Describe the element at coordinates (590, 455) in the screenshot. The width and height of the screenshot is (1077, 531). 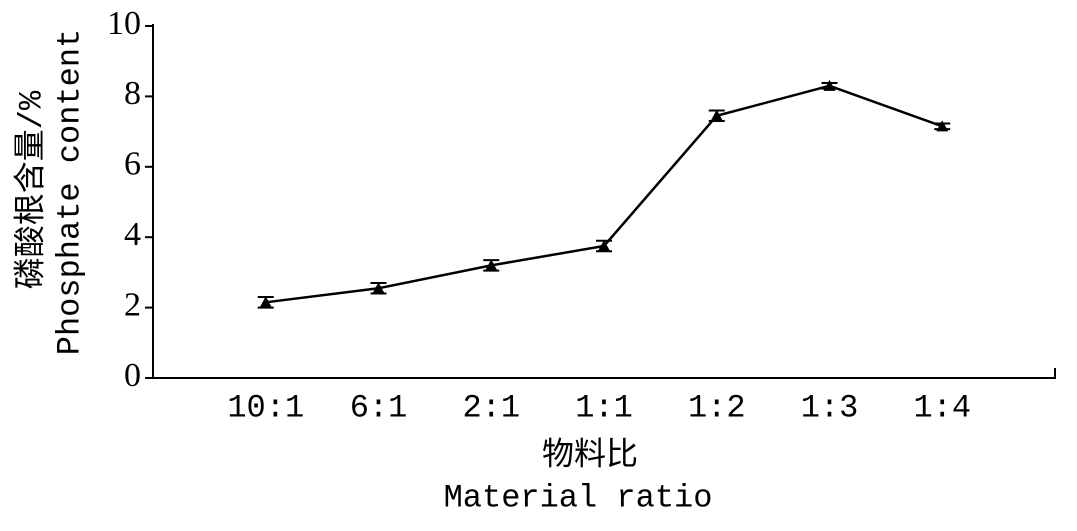
I see `x-axis-label: 物料比` at that location.